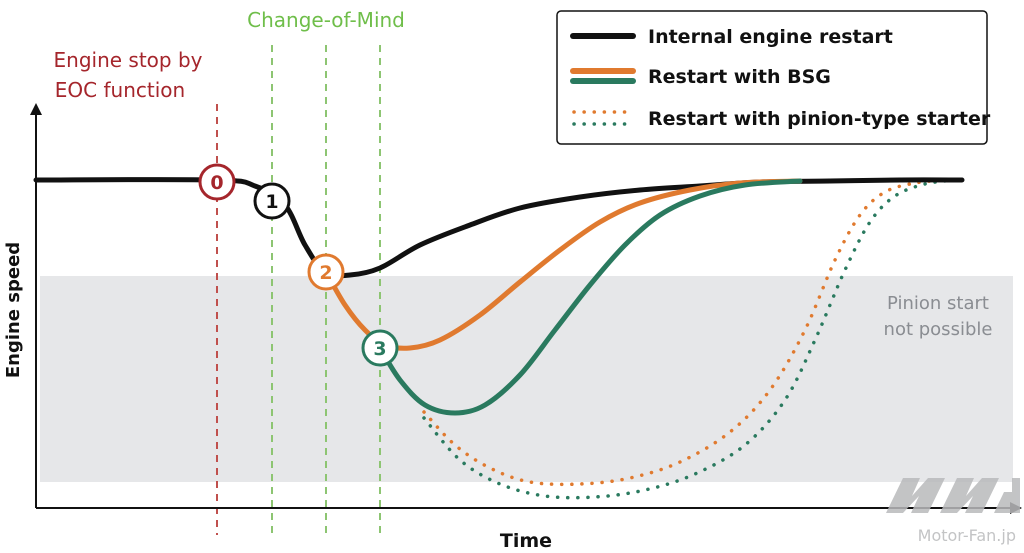 This screenshot has height=553, width=1024. I want to click on region-label-line1: Pinion start, so click(938, 303).